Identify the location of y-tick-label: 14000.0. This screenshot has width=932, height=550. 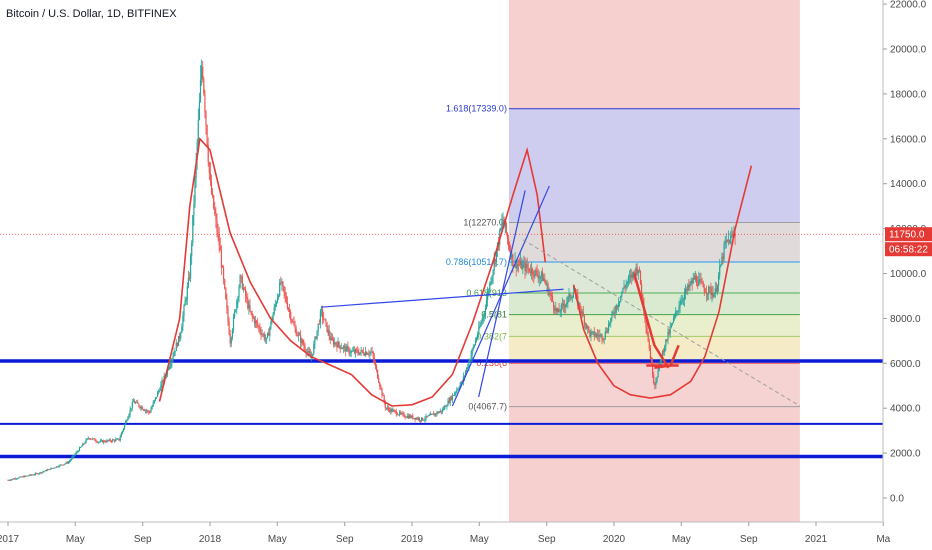
(908, 184).